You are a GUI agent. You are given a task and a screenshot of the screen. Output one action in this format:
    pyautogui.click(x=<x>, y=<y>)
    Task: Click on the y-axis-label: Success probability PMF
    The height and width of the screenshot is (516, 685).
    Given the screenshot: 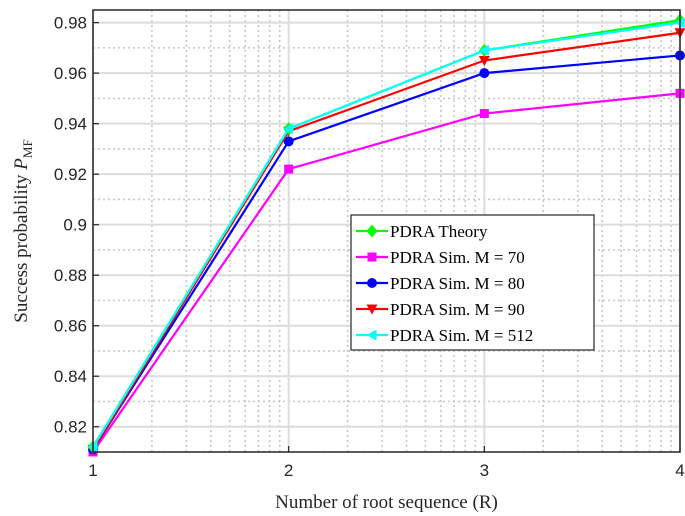 What is the action you would take?
    pyautogui.click(x=23, y=230)
    